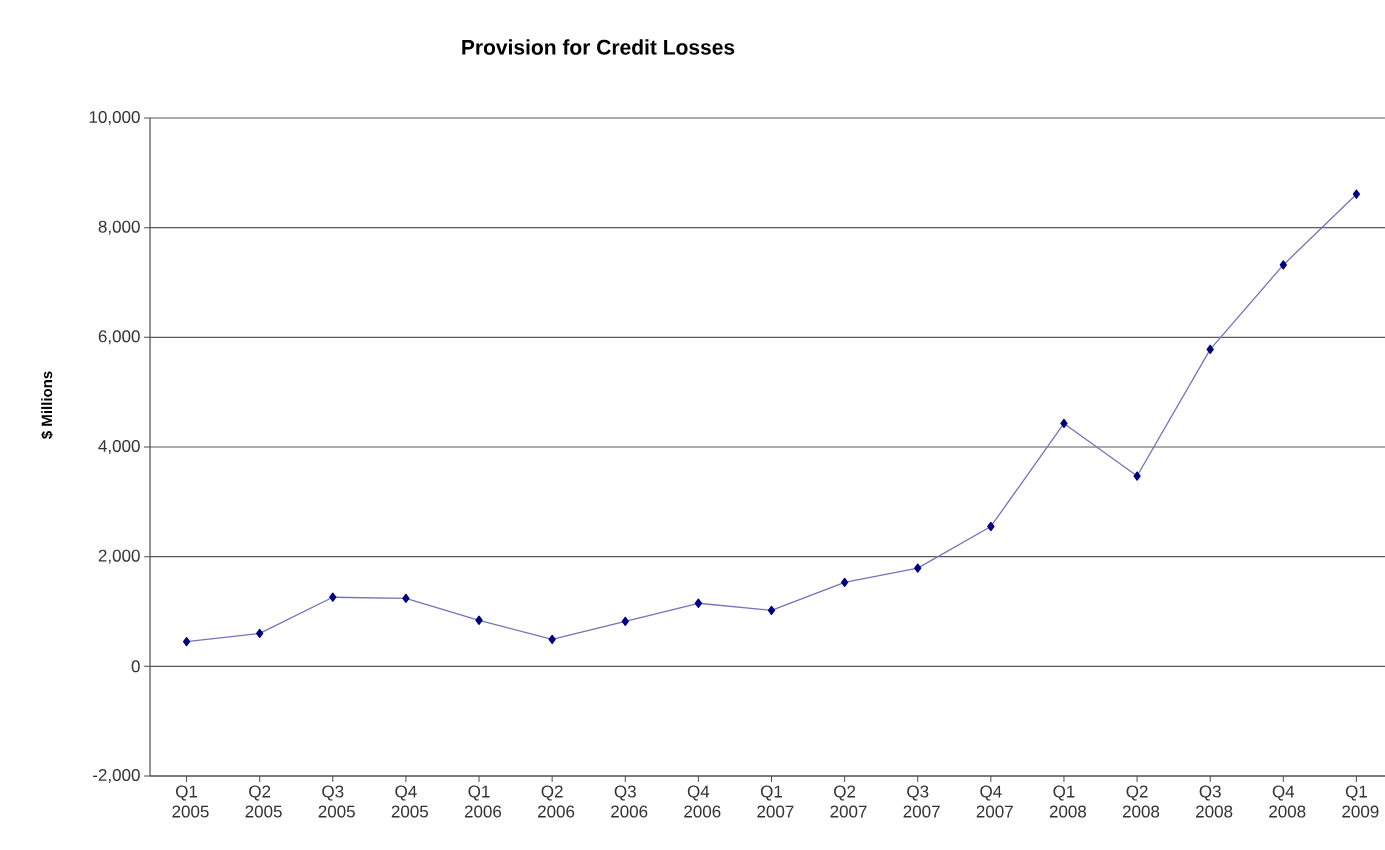  What do you see at coordinates (1360, 801) in the screenshot?
I see `x-tick-label: Q1 2009` at bounding box center [1360, 801].